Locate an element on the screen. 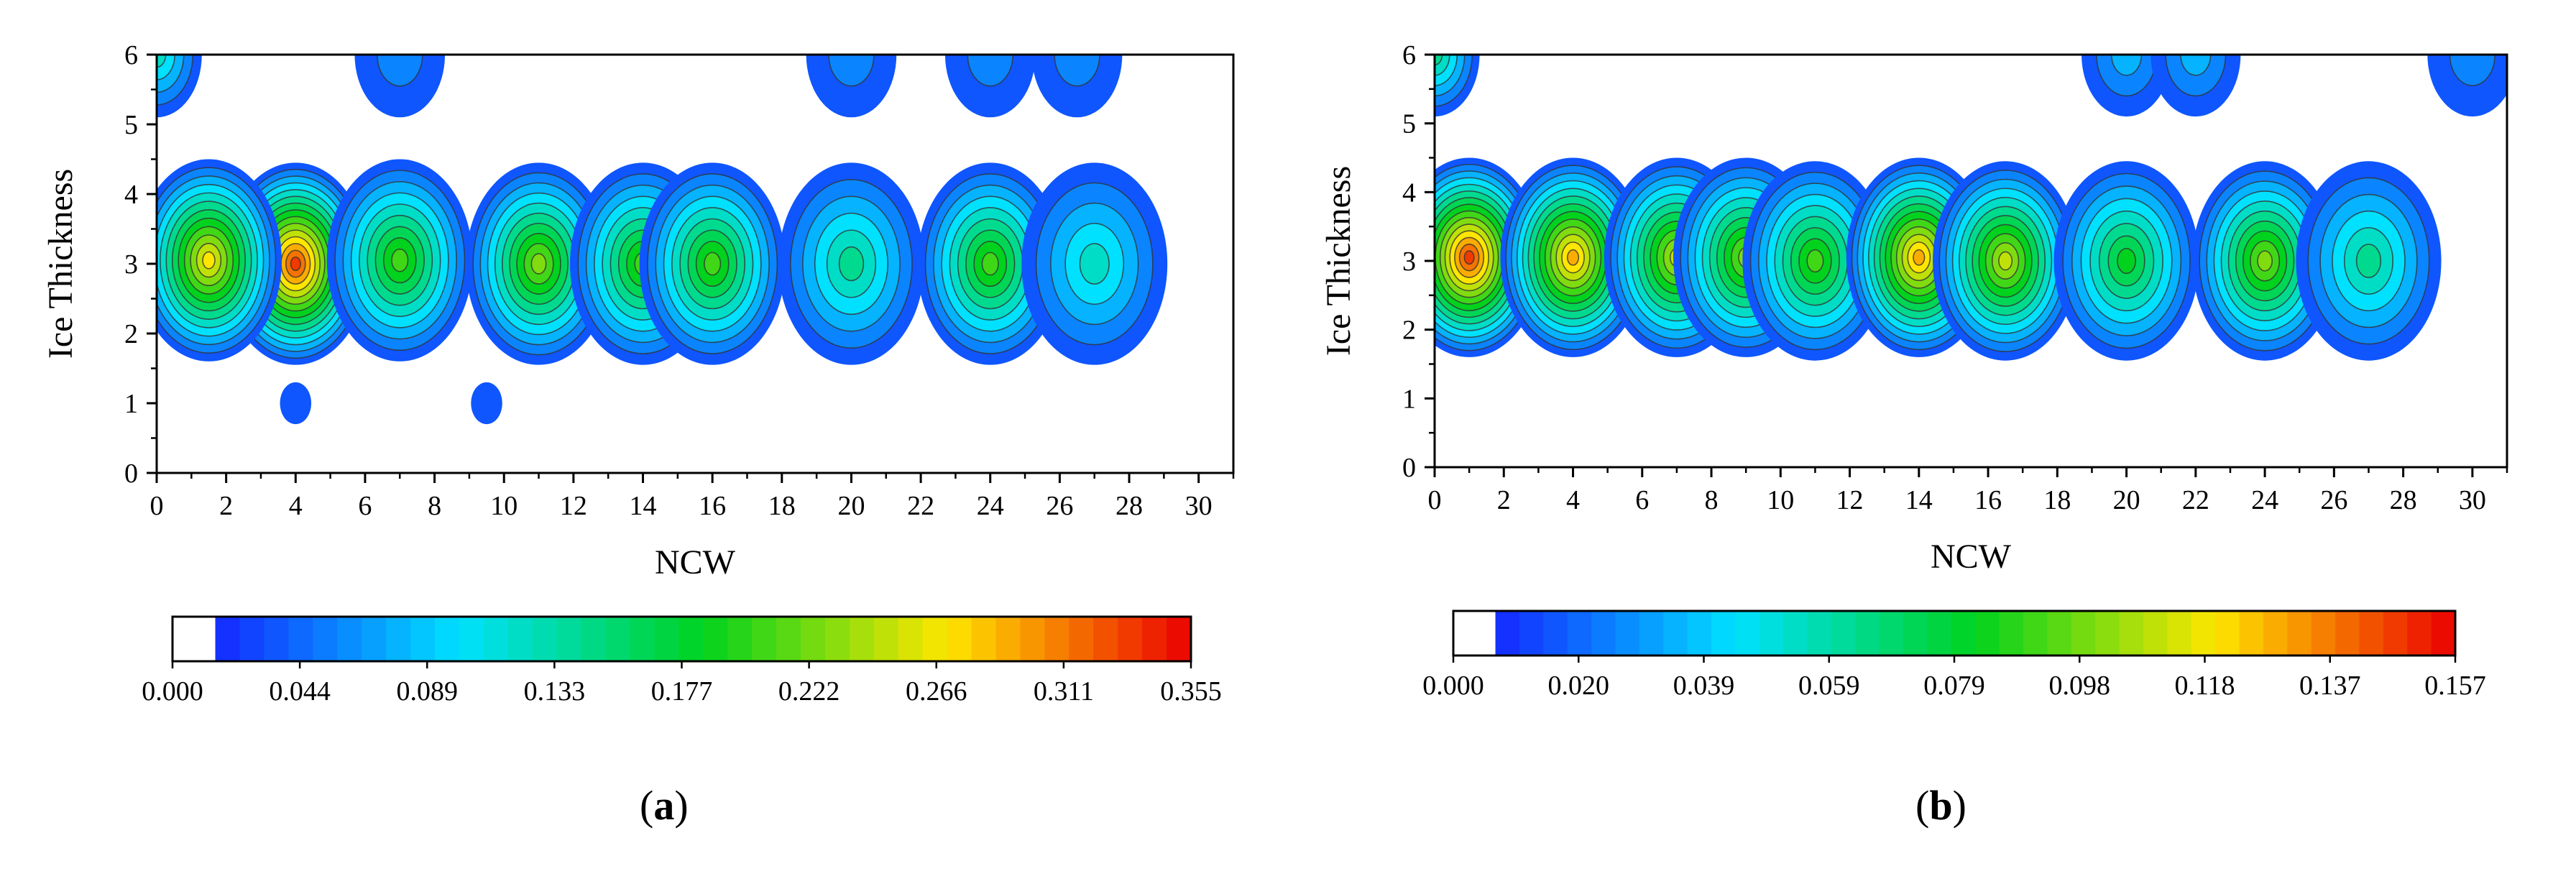  x-tick-label: 20 is located at coordinates (851, 506).